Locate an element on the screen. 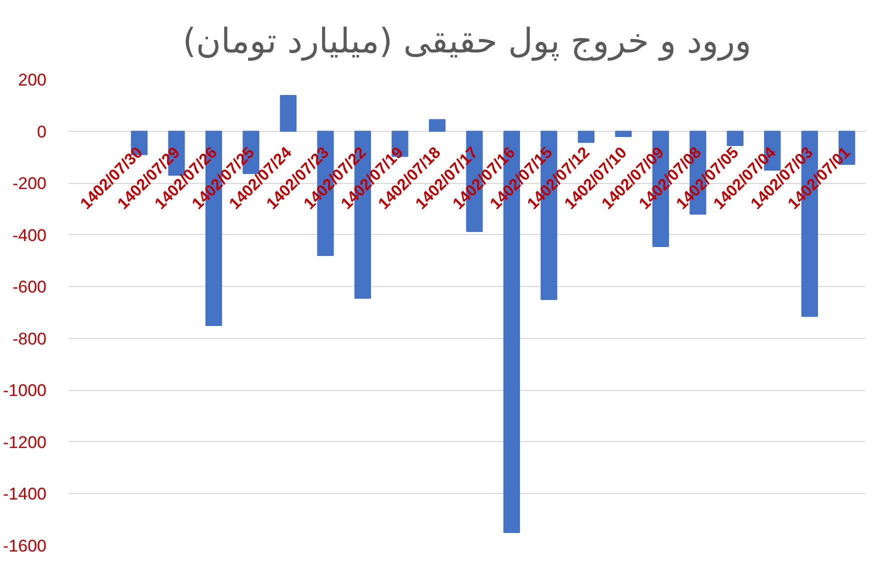  y-tick-label: -400 is located at coordinates (29, 235).